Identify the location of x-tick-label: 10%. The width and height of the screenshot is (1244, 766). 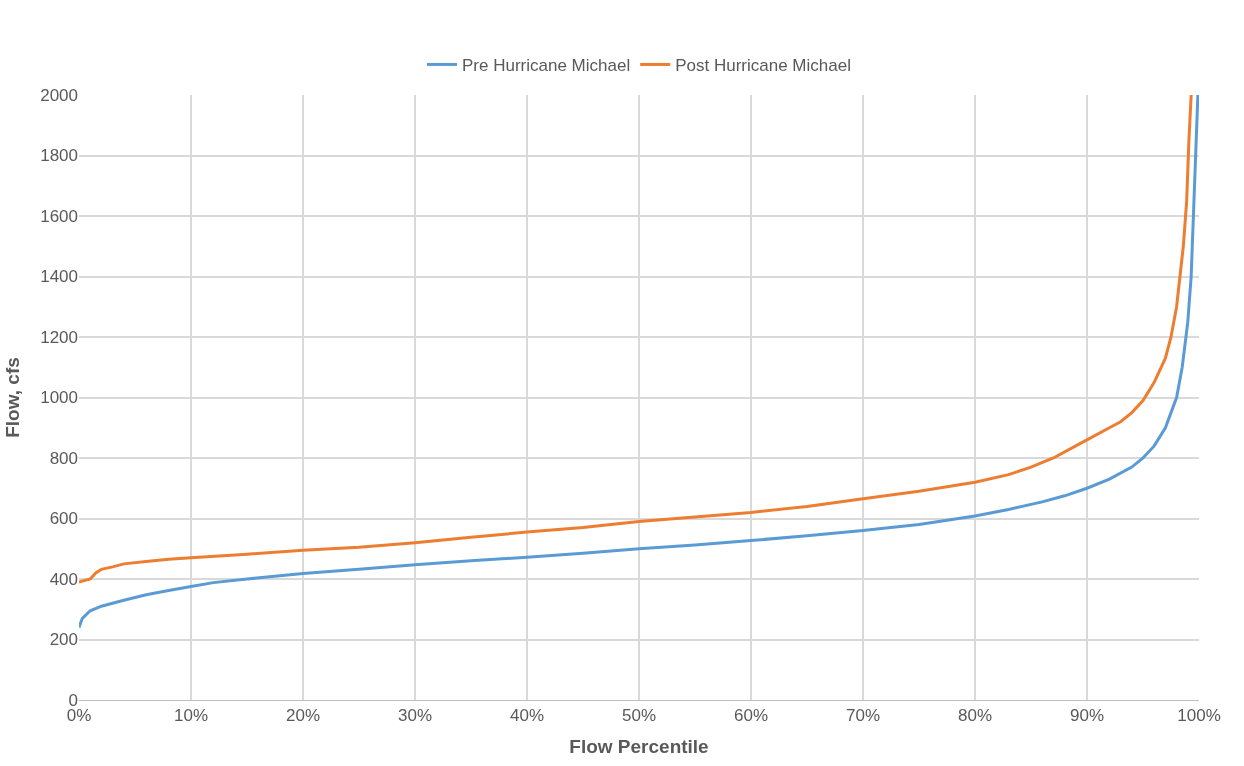
(191, 716).